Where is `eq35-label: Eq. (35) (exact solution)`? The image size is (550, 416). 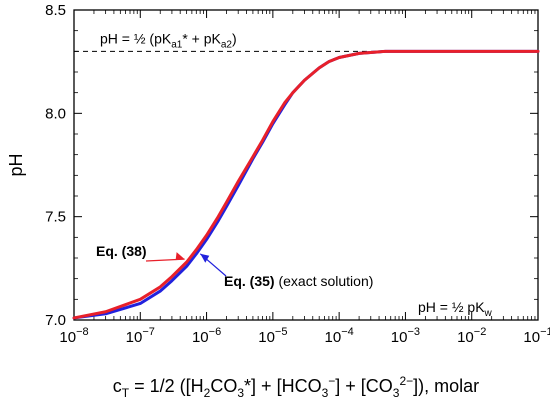
eq35-label: Eq. (35) (exact solution) is located at coordinates (298, 281).